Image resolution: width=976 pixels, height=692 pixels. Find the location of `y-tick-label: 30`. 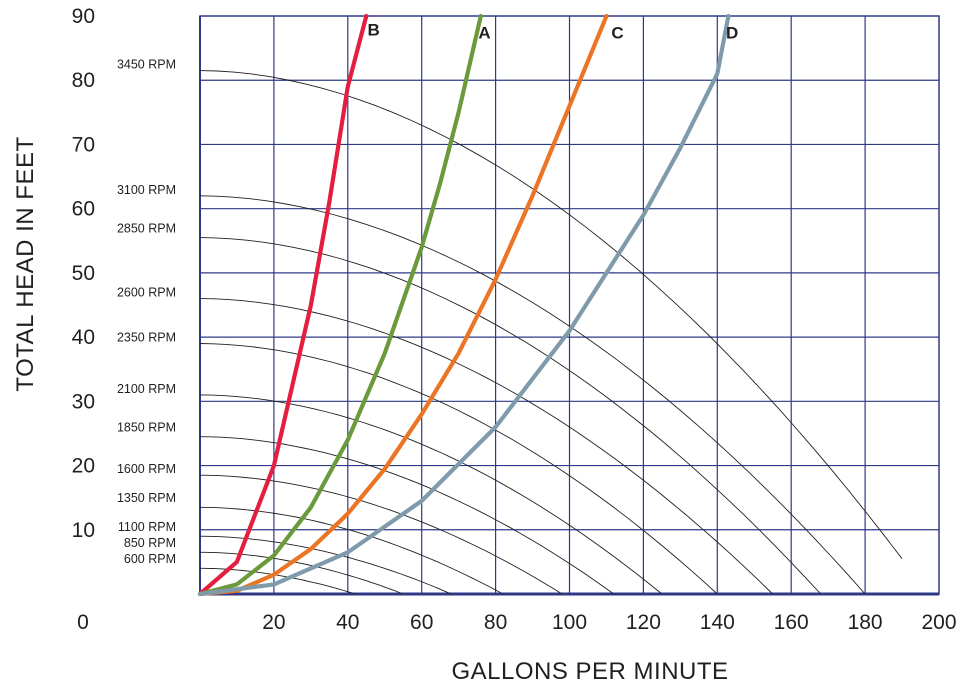

y-tick-label: 30 is located at coordinates (83, 401).